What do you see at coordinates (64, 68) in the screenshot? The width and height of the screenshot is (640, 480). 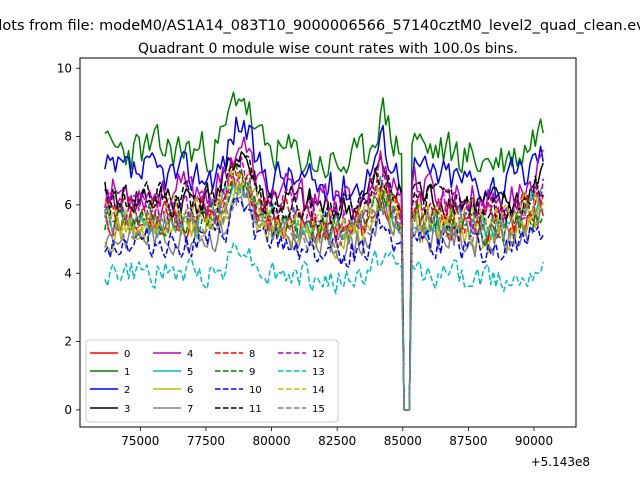 I see `y-tick-label: 10` at bounding box center [64, 68].